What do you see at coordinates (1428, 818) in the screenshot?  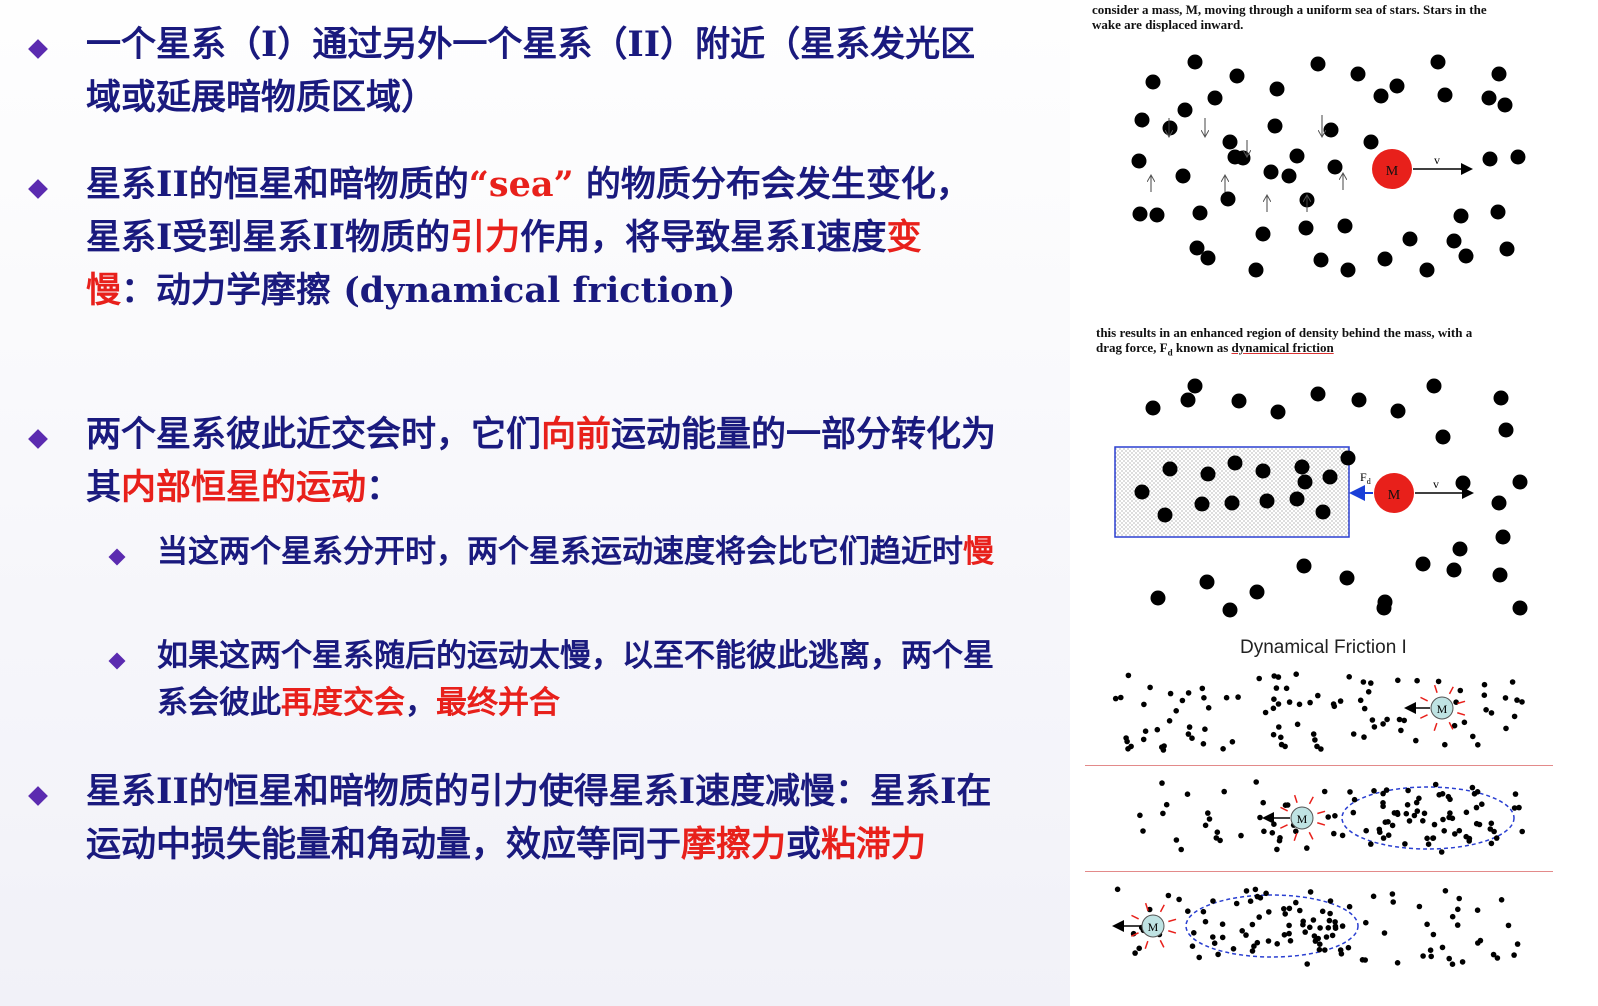 I see `wake-ellipse` at bounding box center [1428, 818].